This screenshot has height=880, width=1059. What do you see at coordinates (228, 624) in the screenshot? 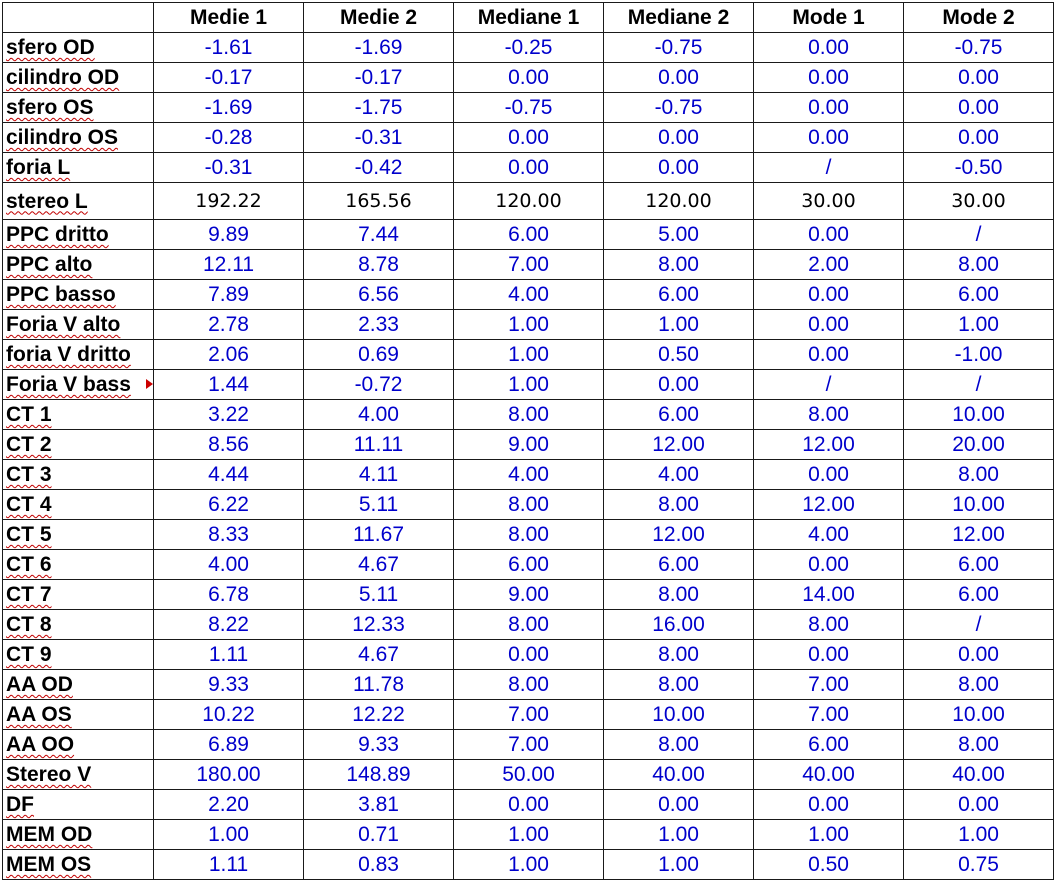
I see `value-cell: 8.22` at bounding box center [228, 624].